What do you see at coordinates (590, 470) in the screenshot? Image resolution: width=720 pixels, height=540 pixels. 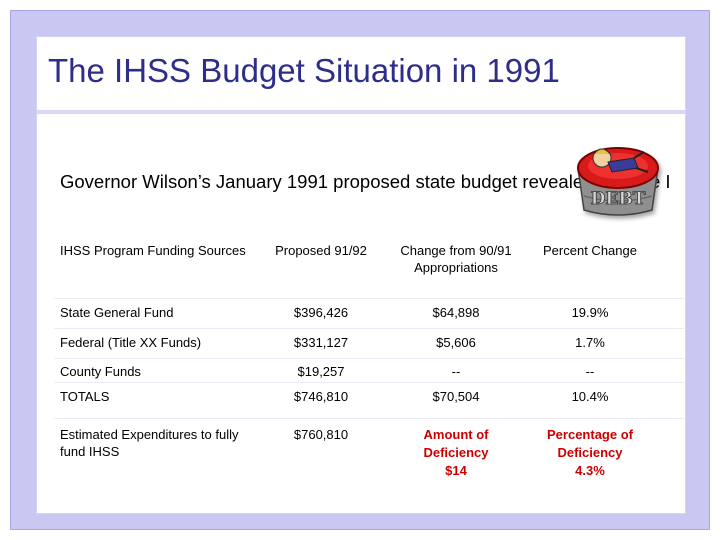 I see `deficiency-percent-value: 4.3%` at bounding box center [590, 470].